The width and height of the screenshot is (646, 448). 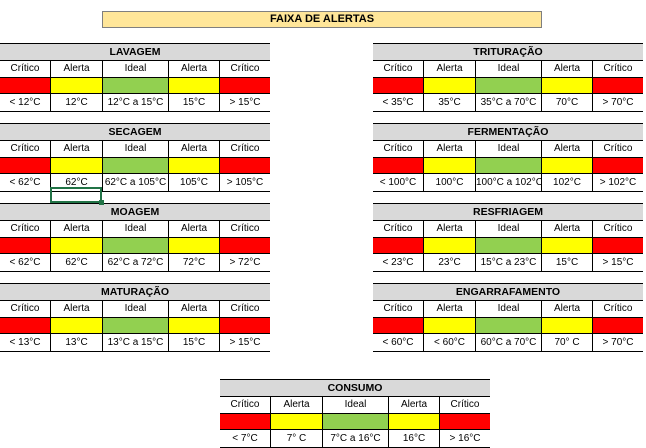 What do you see at coordinates (194, 263) in the screenshot?
I see `value-cell: 72°C` at bounding box center [194, 263].